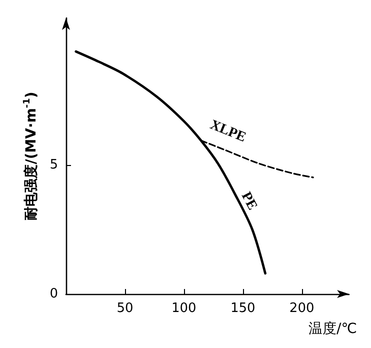  What do you see at coordinates (31, 156) in the screenshot?
I see `y-axis-title: 耐电强度/(MV·m-1)` at bounding box center [31, 156].